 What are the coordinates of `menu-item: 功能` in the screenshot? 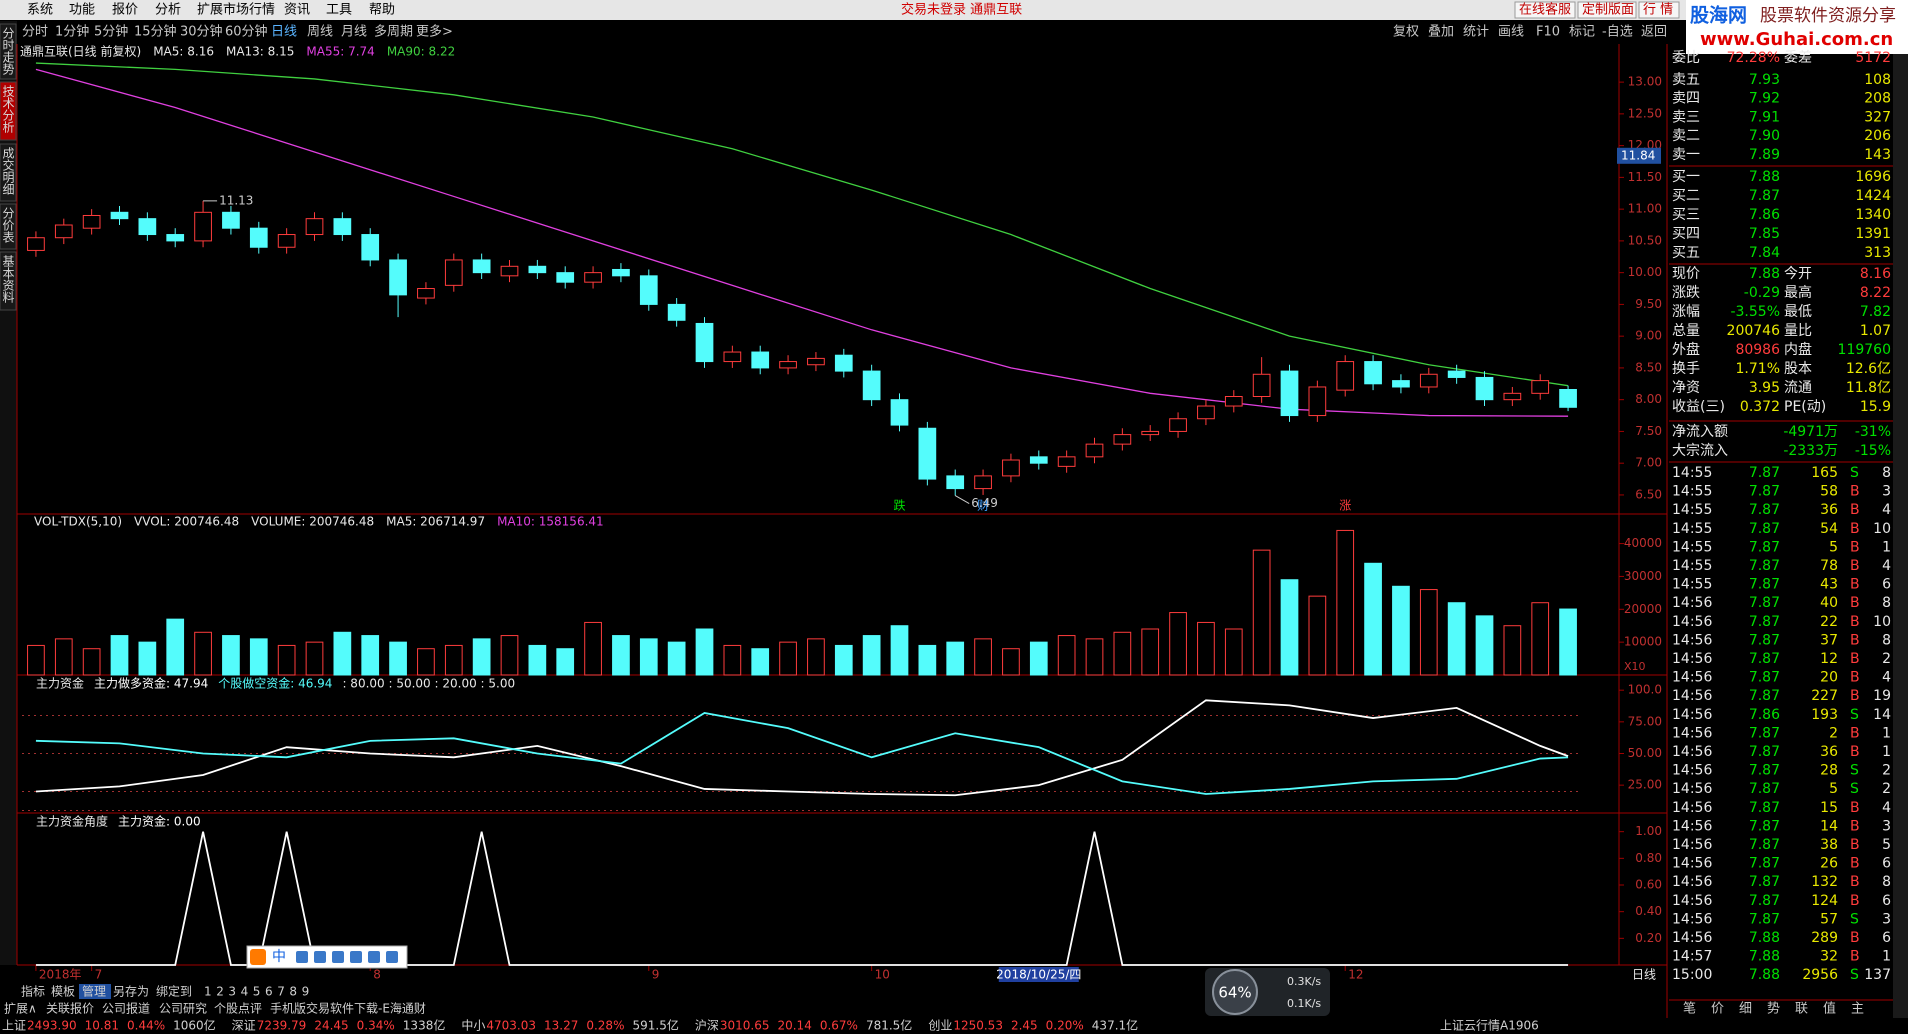 It's located at (82, 10).